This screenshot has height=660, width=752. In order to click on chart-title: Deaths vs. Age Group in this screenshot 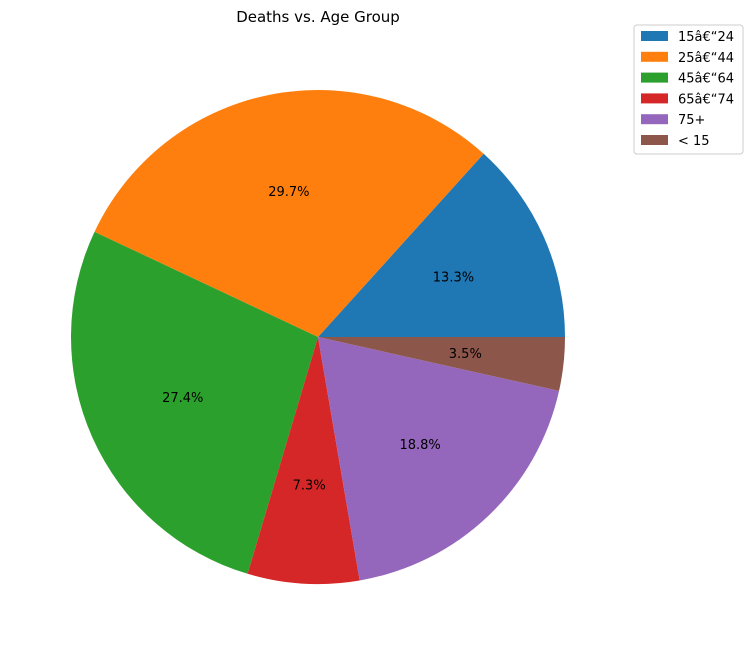, I will do `click(318, 17)`.